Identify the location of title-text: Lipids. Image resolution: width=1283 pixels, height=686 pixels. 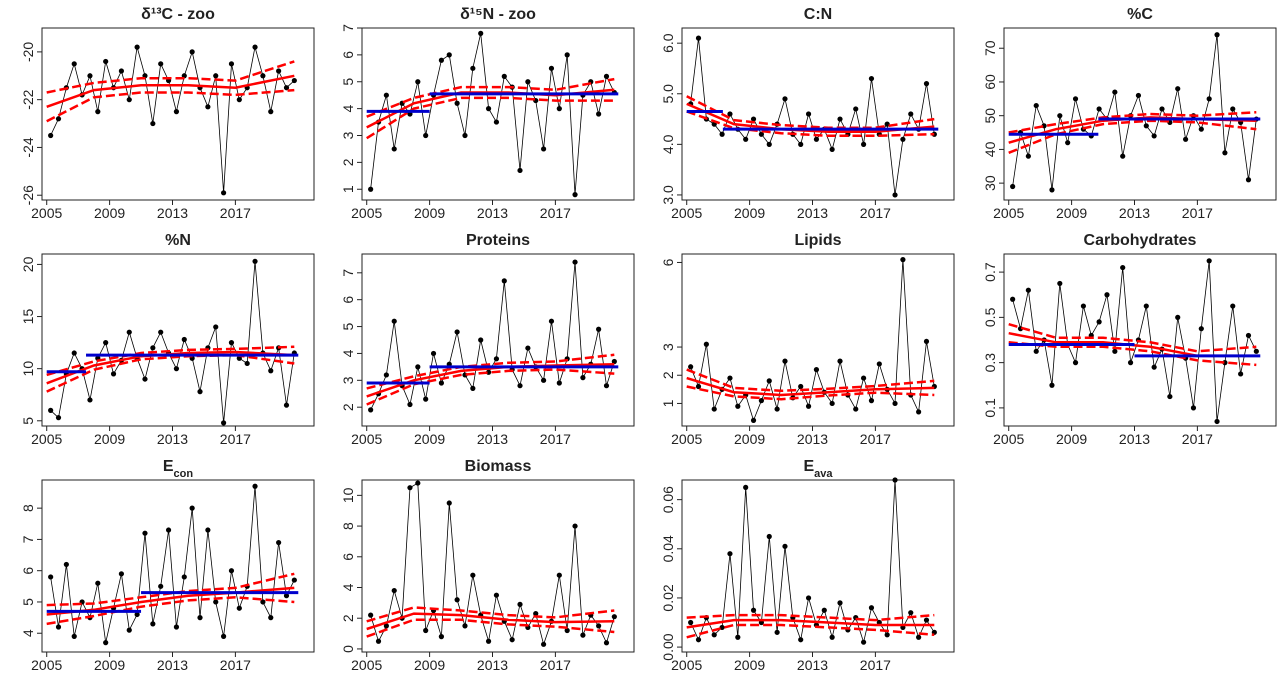
(817, 240).